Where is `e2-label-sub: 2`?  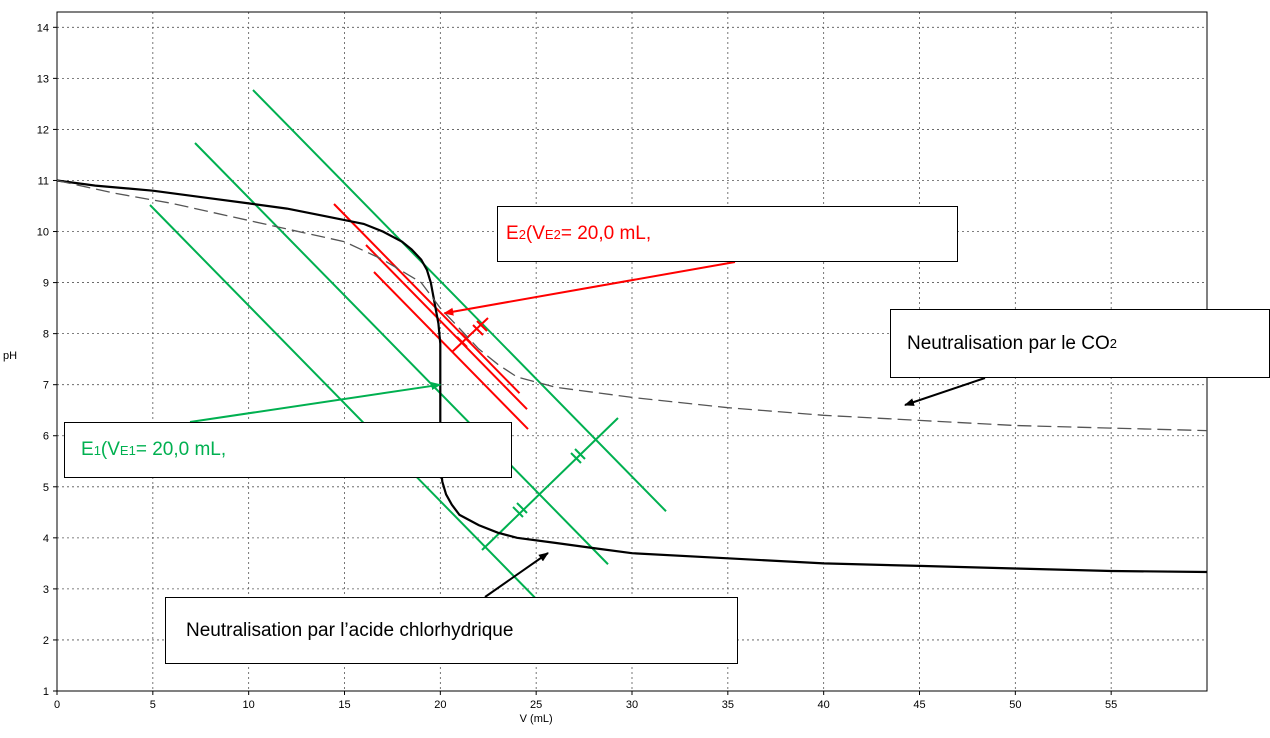
e2-label-sub: 2 is located at coordinates (522, 234).